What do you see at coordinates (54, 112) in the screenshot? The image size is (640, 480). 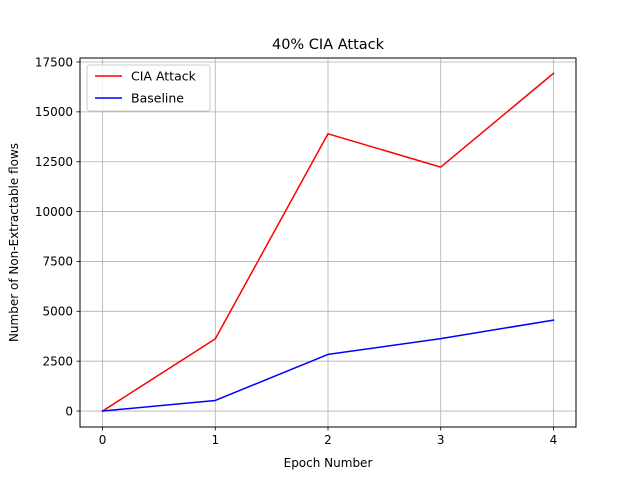 I see `y-tick-label: 15000` at bounding box center [54, 112].